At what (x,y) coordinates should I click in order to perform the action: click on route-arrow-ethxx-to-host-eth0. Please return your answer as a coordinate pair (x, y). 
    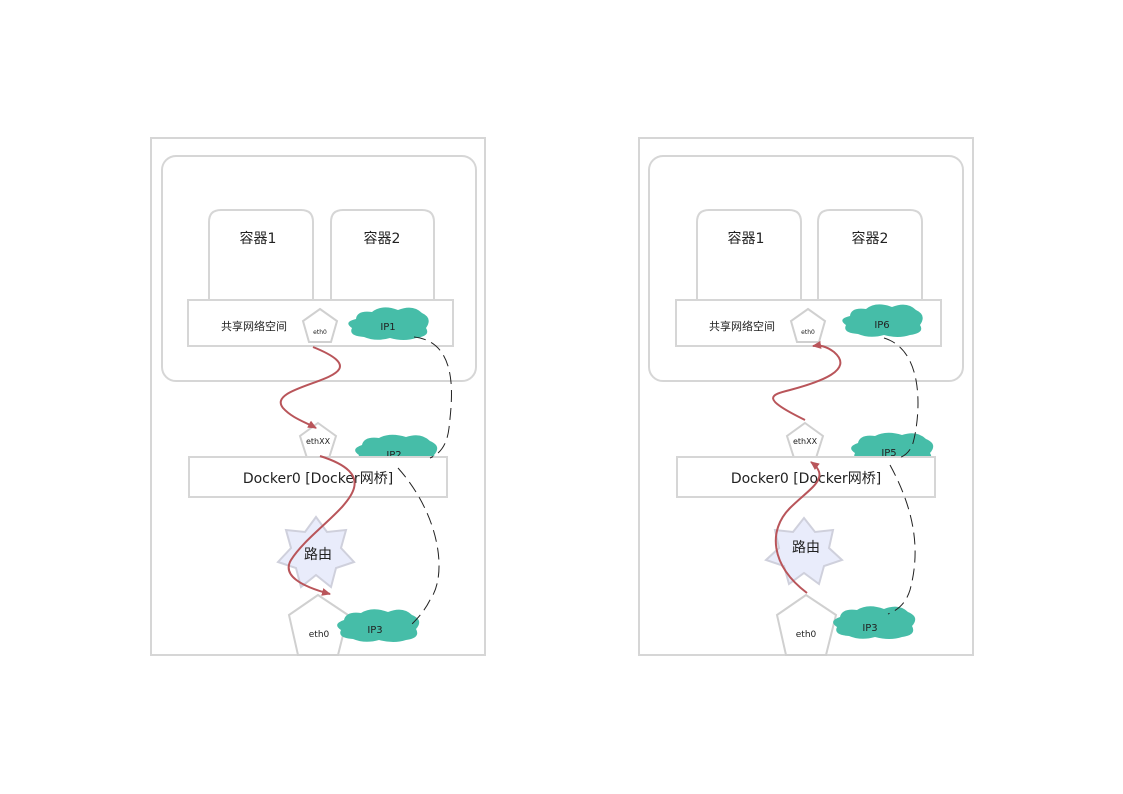
    Looking at the image, I should click on (321, 525).